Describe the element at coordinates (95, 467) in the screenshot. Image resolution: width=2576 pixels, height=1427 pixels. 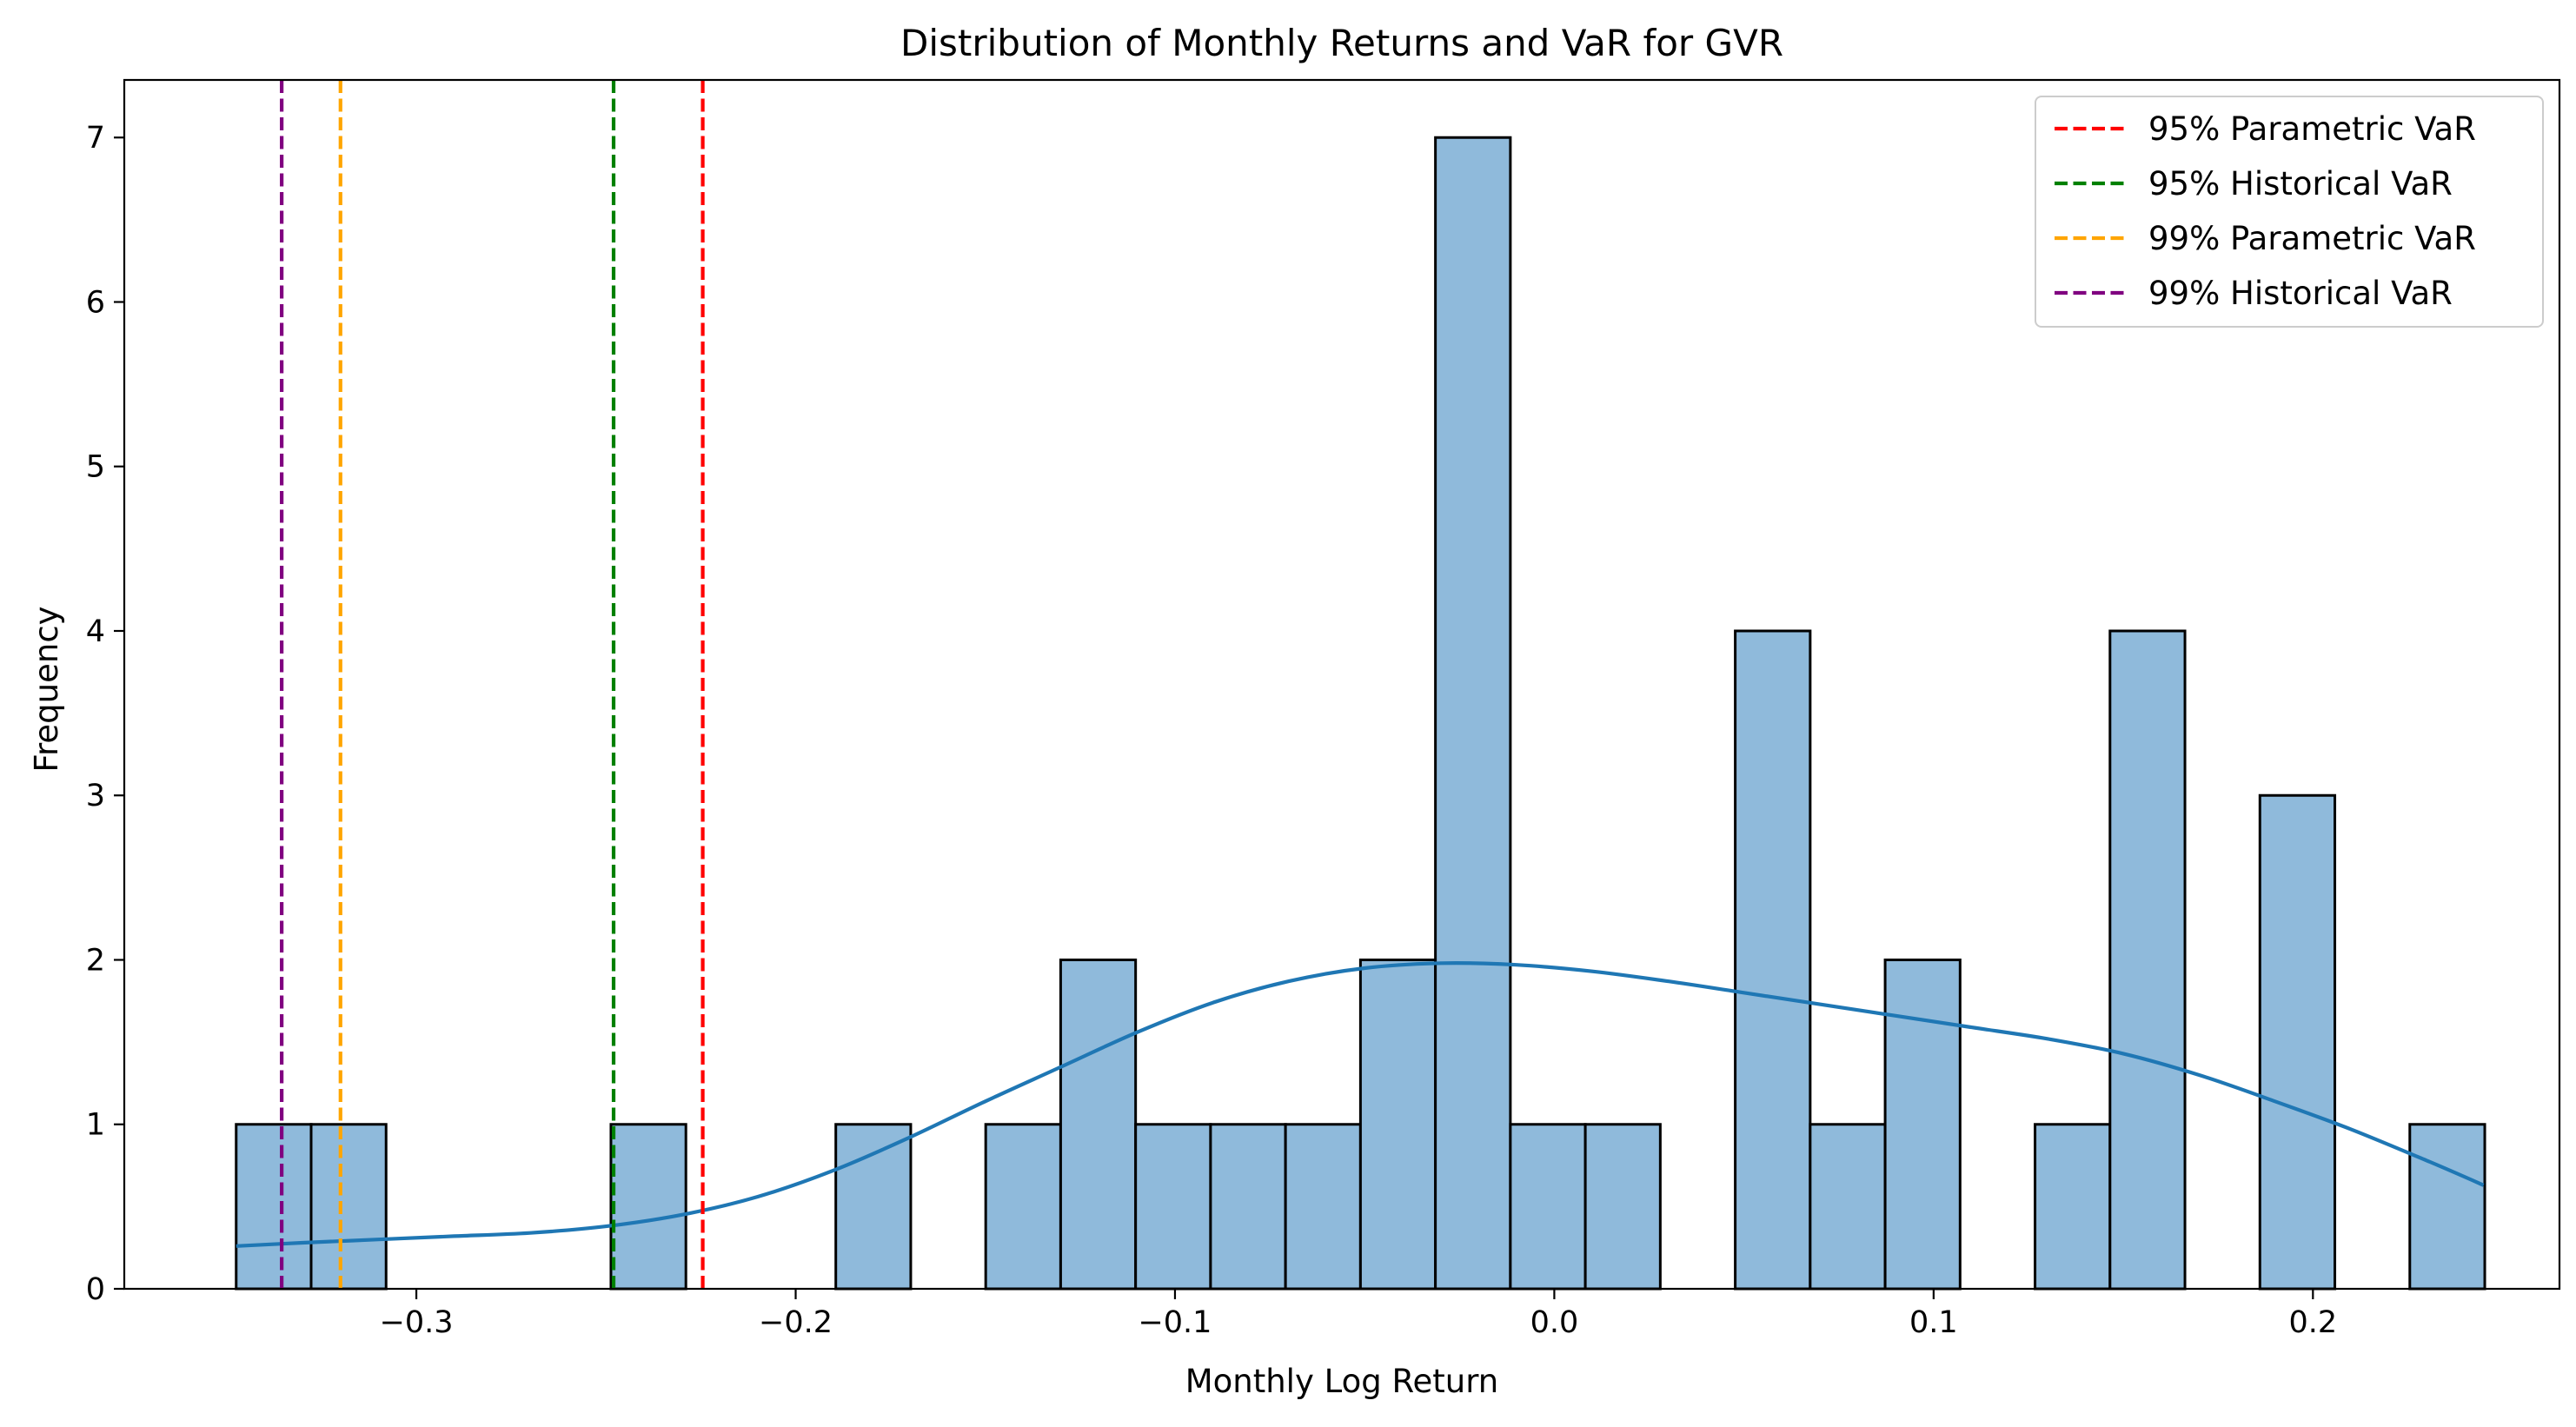
I see `y-tick-label: 5` at that location.